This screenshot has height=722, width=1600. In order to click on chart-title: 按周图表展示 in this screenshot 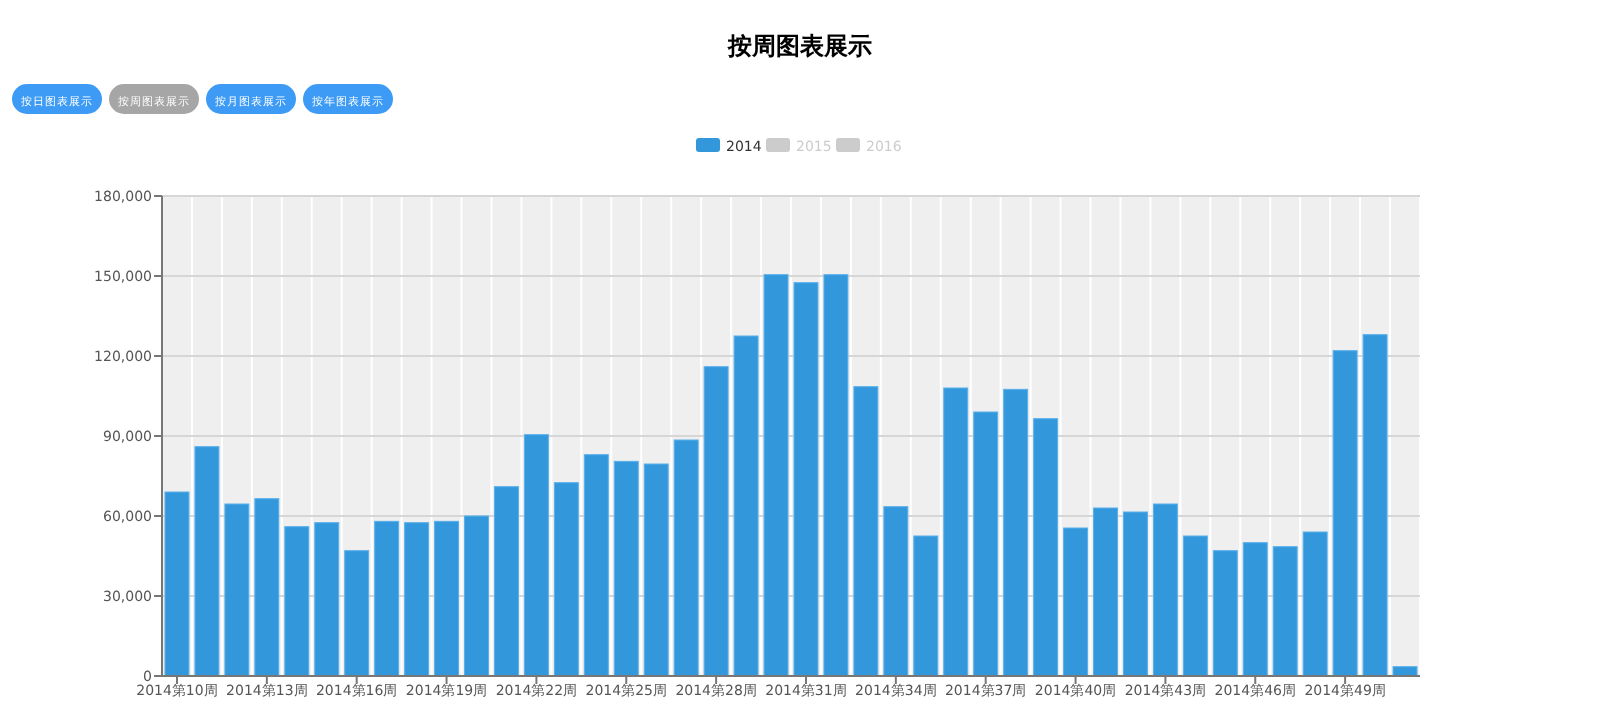, I will do `click(799, 46)`.